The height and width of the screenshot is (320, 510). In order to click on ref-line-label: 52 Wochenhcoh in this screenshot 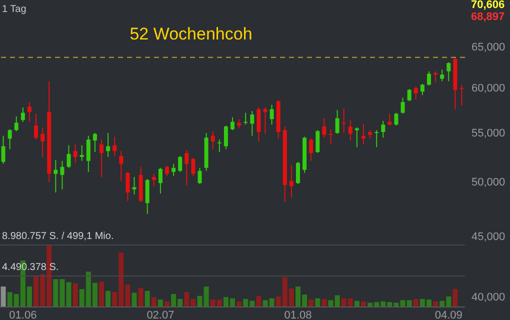, I will do `click(191, 34)`.